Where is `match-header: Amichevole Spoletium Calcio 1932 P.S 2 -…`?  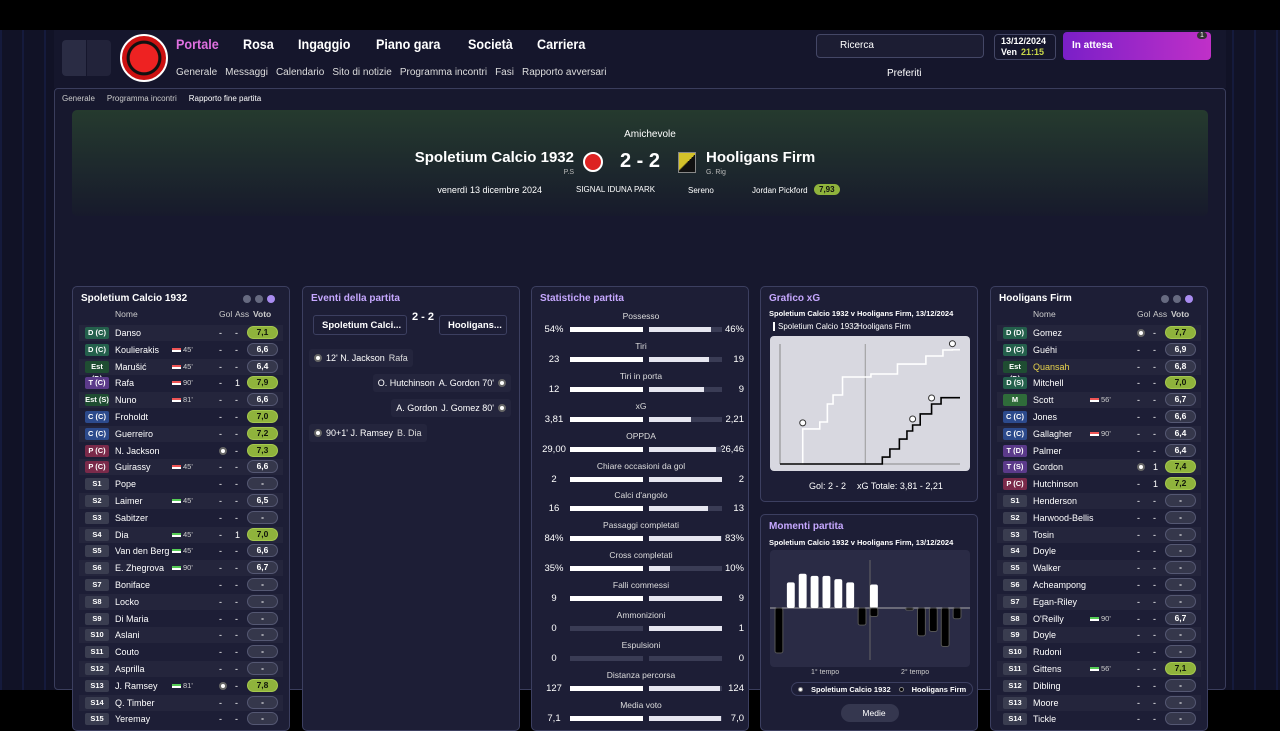 match-header: Amichevole Spoletium Calcio 1932 P.S 2 -… is located at coordinates (640, 163).